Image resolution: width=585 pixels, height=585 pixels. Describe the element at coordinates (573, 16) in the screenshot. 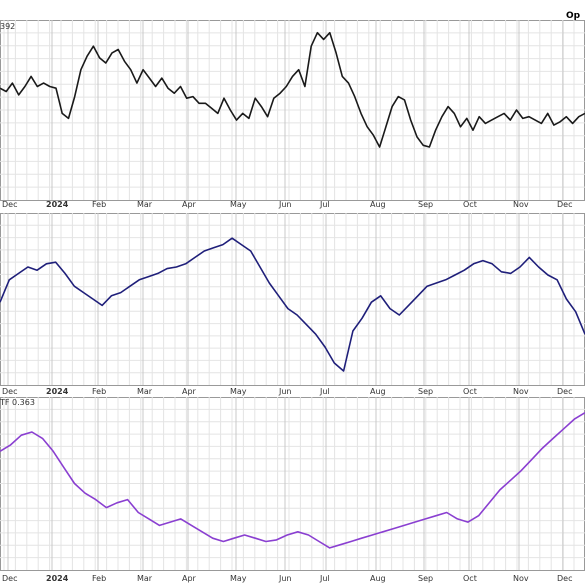

I see `corner-label: Op` at that location.